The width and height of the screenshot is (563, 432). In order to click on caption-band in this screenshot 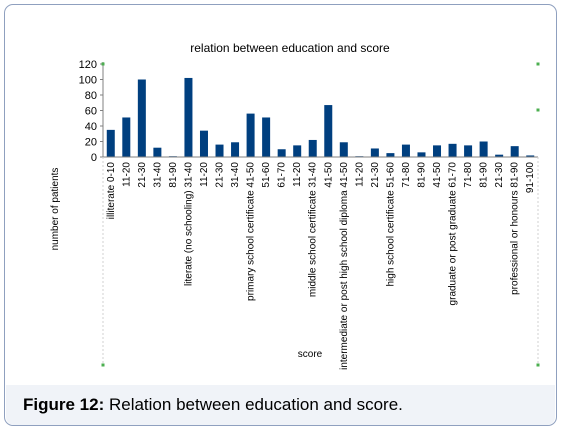, I will do `click(280, 405)`.